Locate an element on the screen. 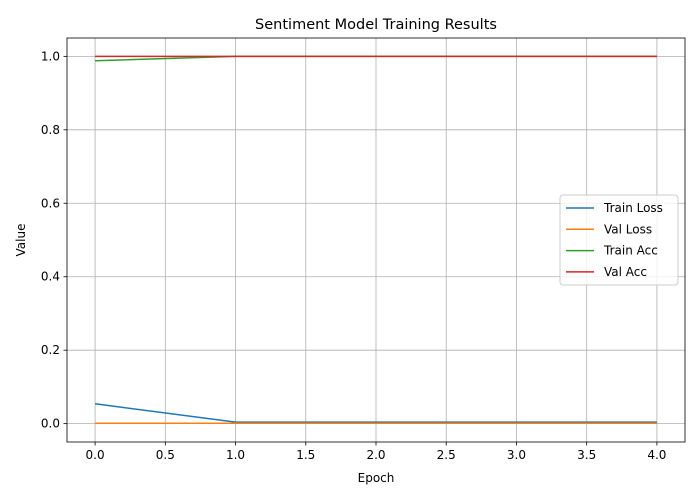  y-tick-label: 0.6 is located at coordinates (50, 203).